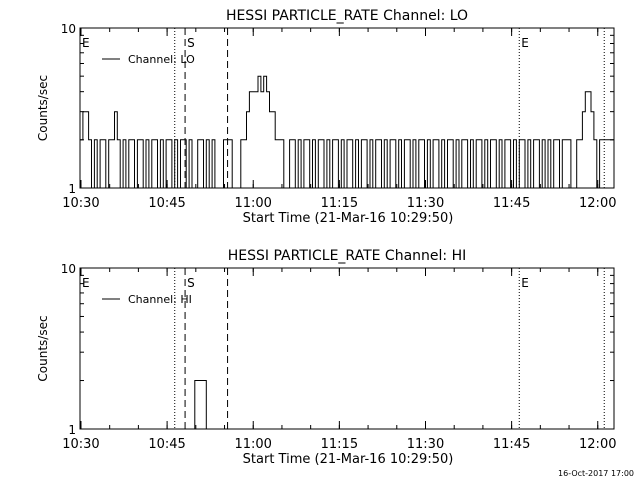 The image size is (640, 480). What do you see at coordinates (161, 59) in the screenshot?
I see `legend-label: Channel: LO` at bounding box center [161, 59].